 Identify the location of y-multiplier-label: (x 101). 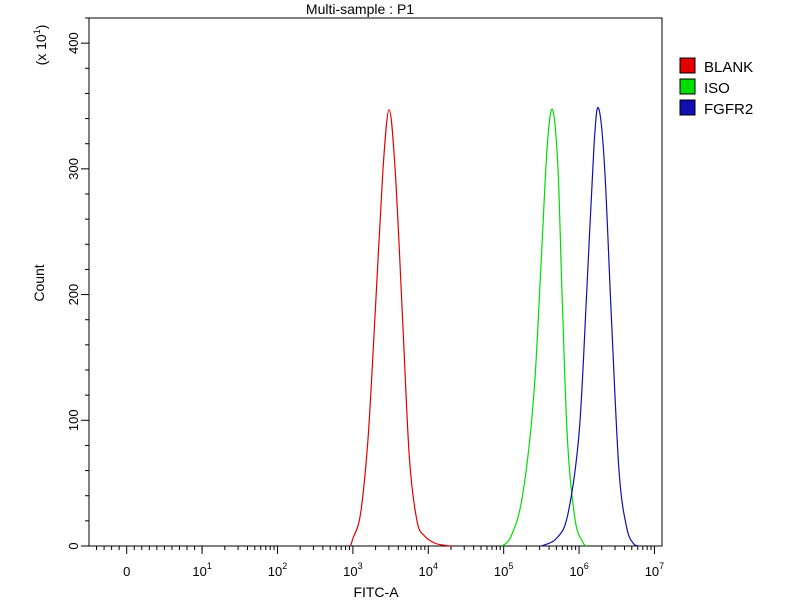
(40, 45).